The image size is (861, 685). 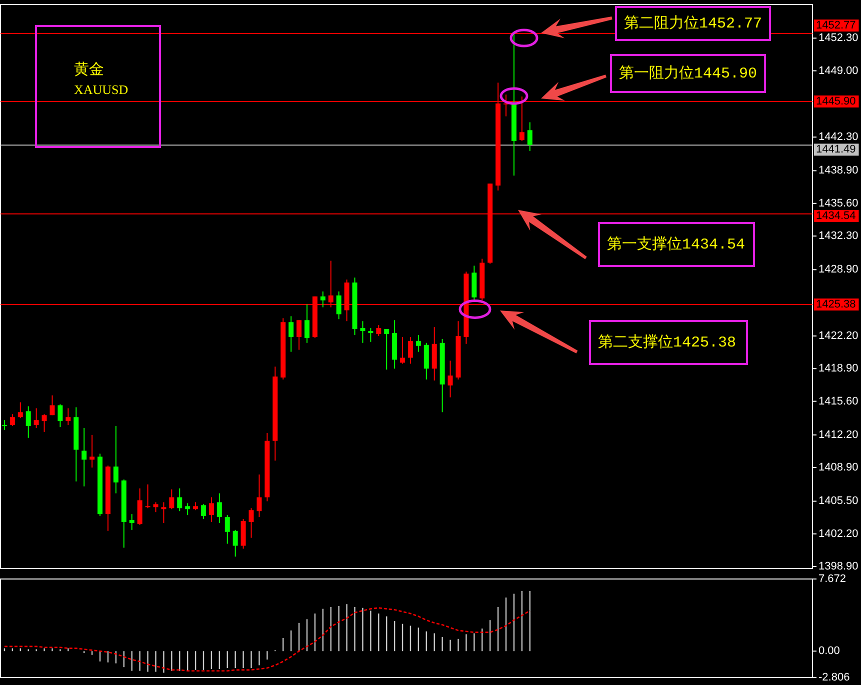 I want to click on ref-line-label: 1425.38, so click(x=836, y=304).